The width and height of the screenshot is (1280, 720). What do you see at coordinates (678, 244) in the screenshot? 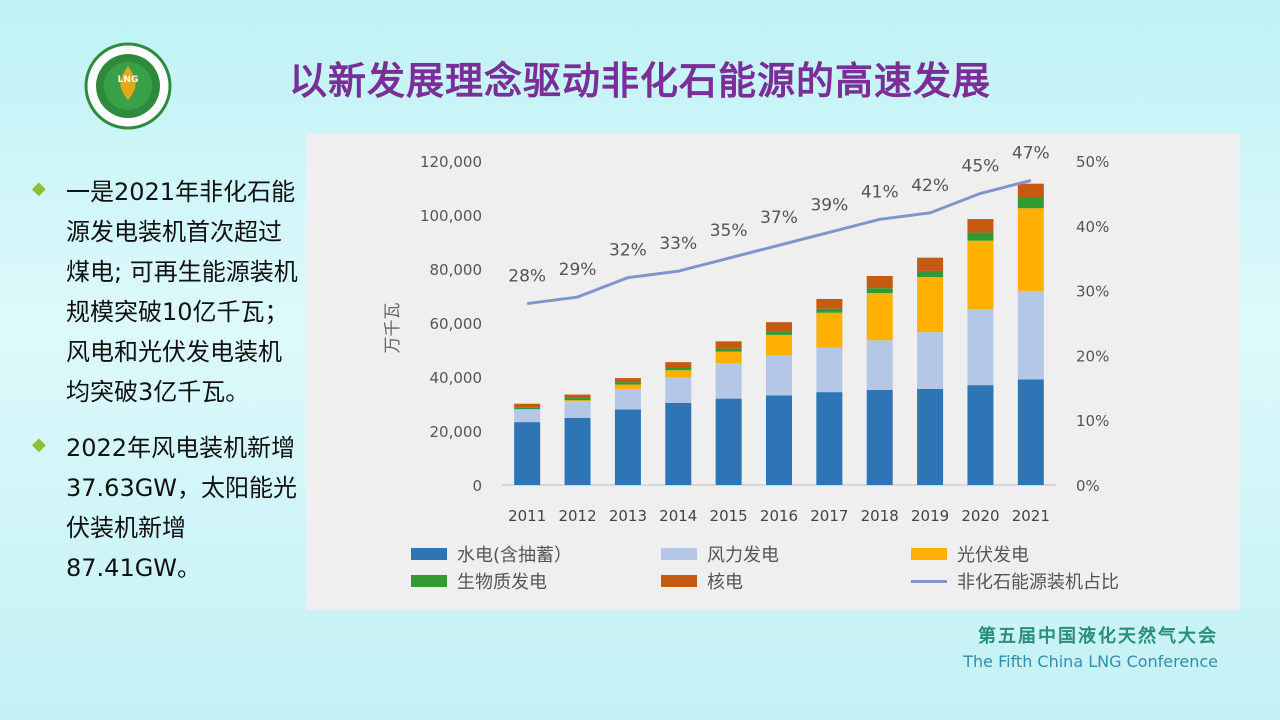
I see `share-data-label: 33%` at bounding box center [678, 244].